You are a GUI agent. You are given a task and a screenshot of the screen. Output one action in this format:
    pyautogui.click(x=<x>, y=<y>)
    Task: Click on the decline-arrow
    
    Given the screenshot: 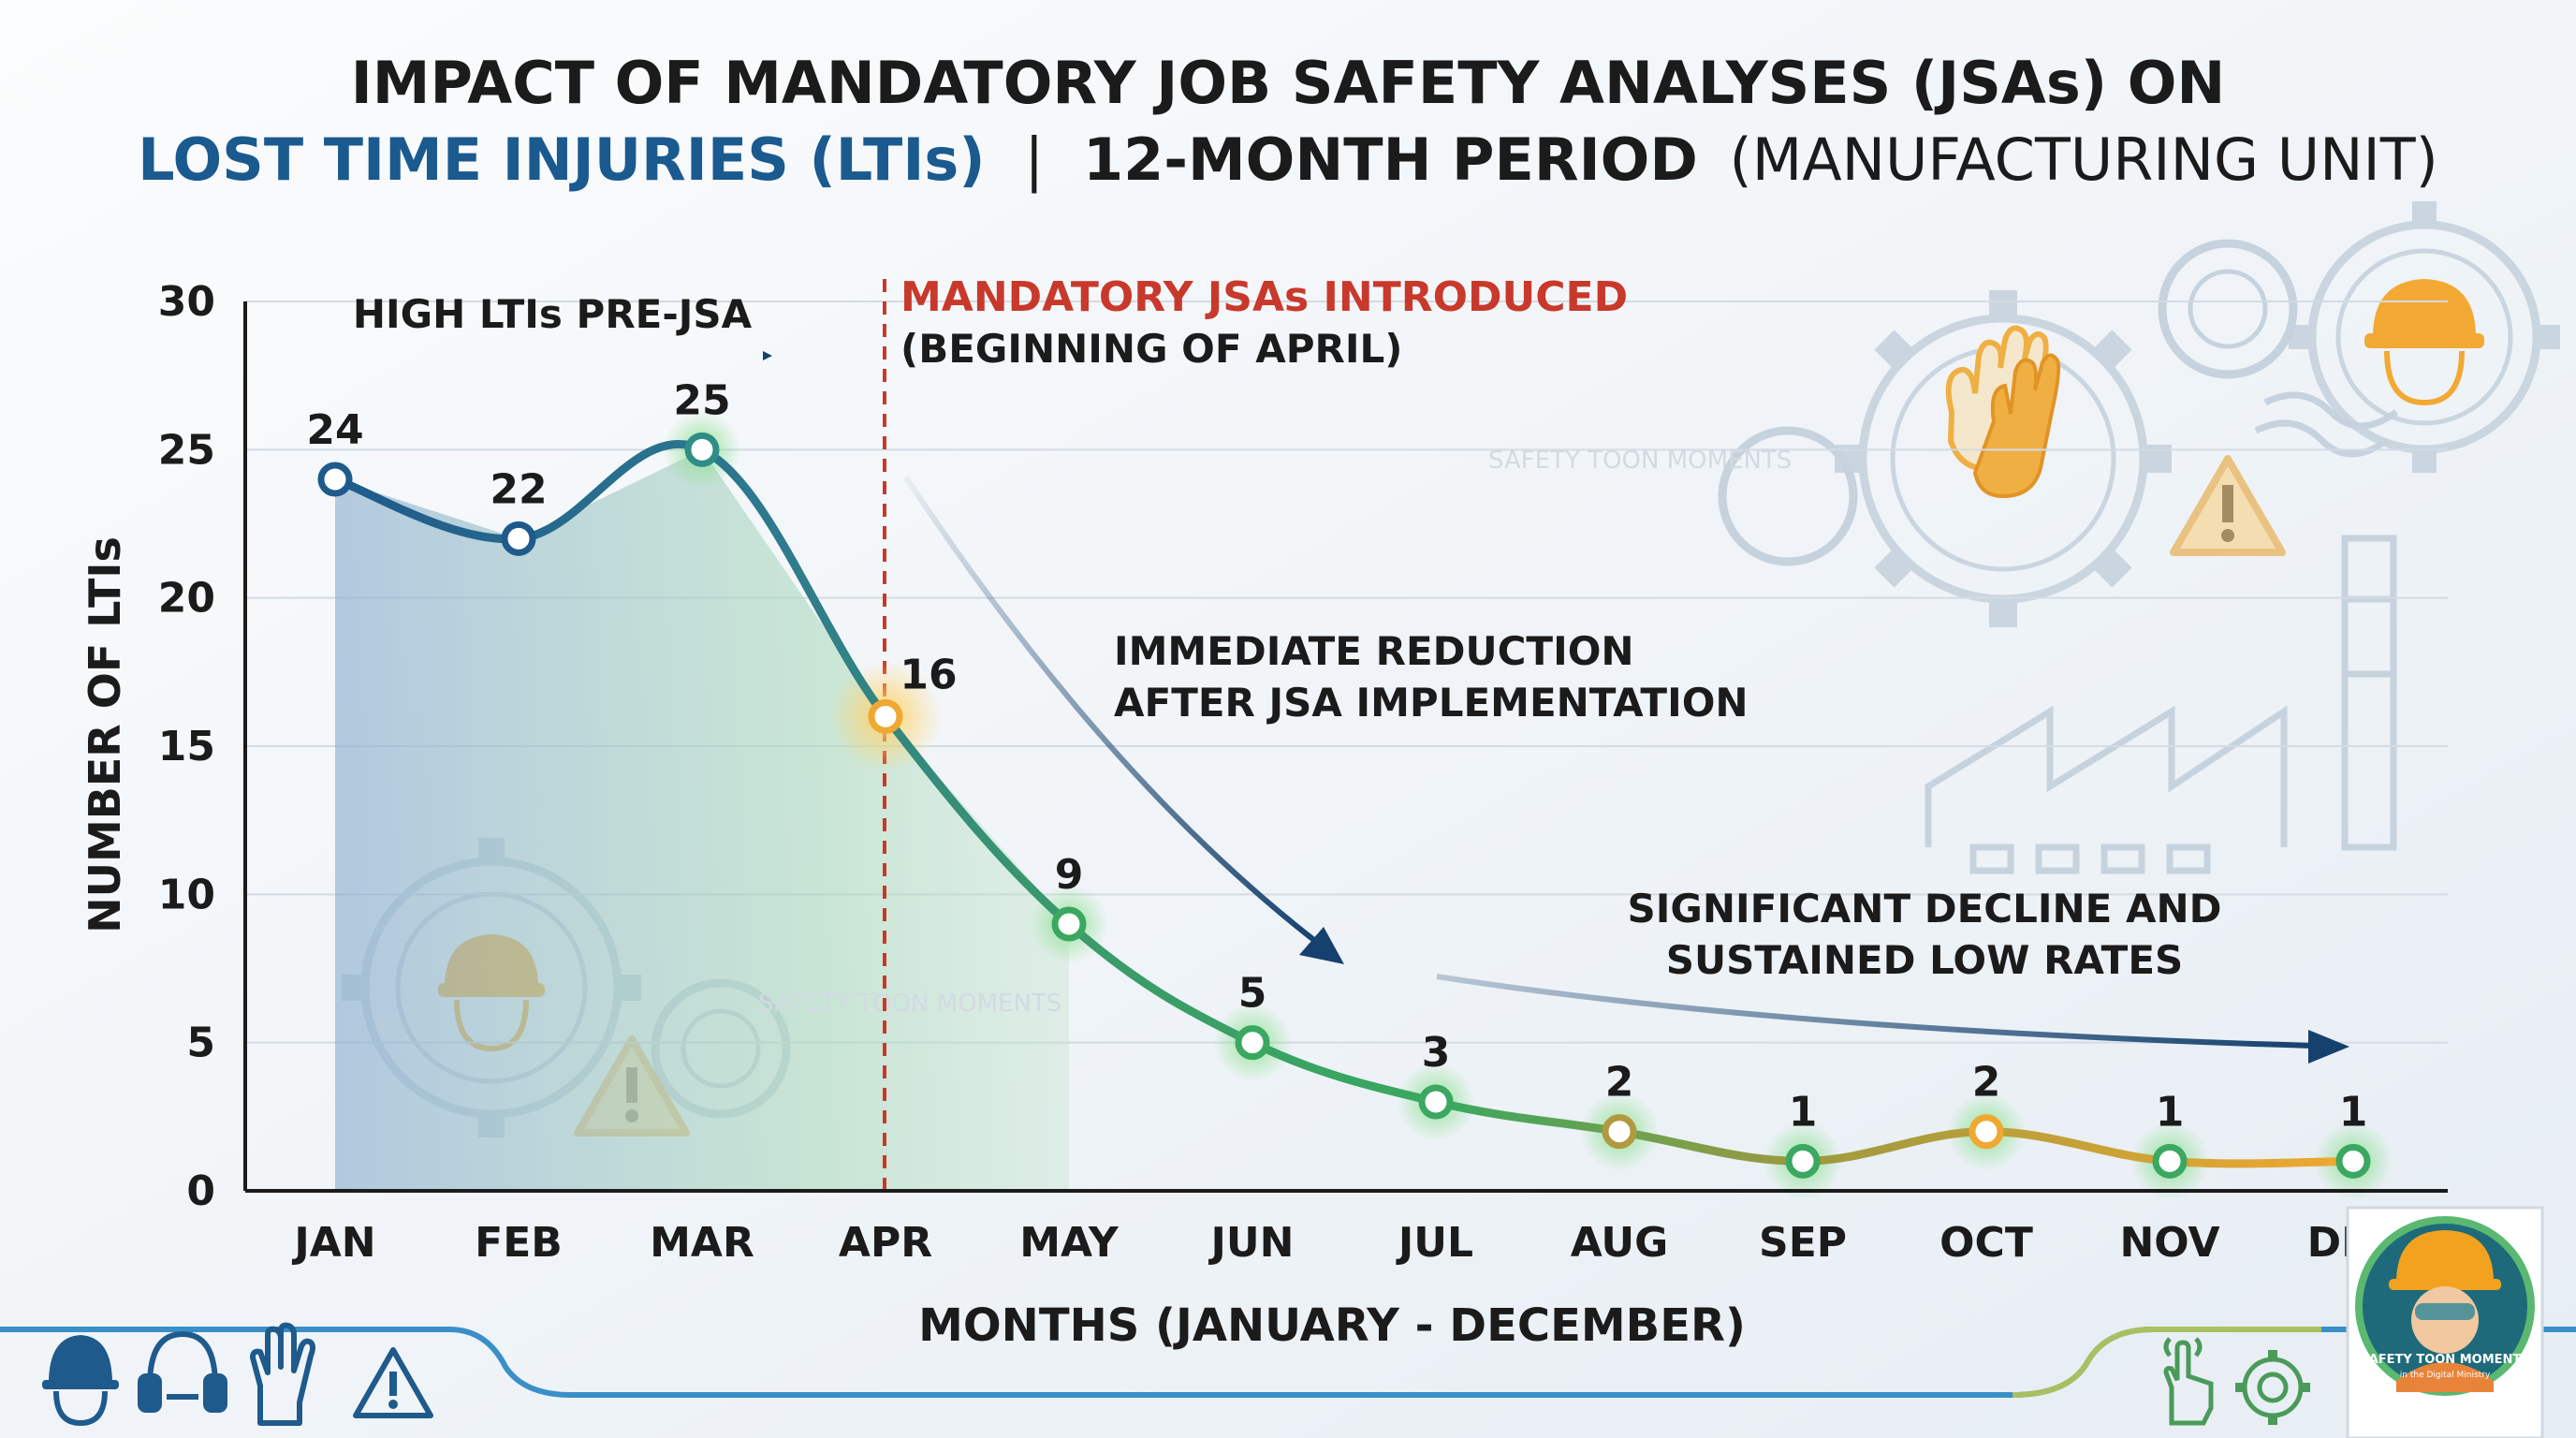 What is the action you would take?
    pyautogui.click(x=1874, y=1011)
    